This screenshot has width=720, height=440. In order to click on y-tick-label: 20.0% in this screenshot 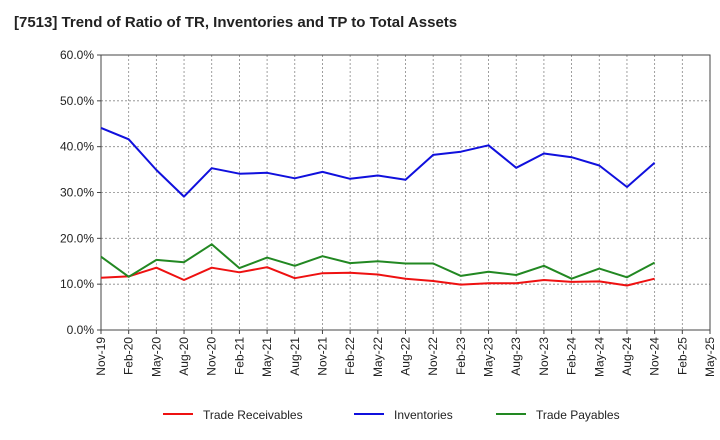, I will do `click(77, 238)`.